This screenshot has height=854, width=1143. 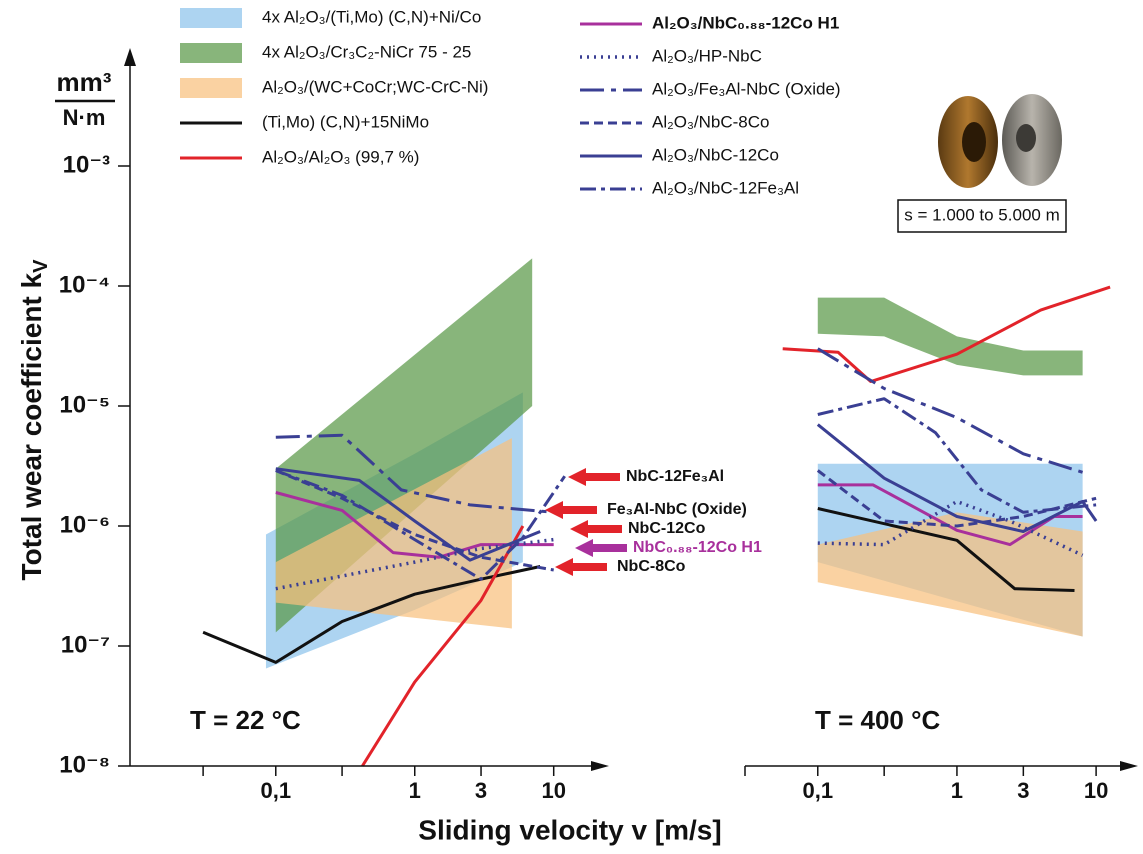 What do you see at coordinates (725, 187) in the screenshot?
I see `legend-label: Al₂O₃/NbC-12Fe₃Al` at bounding box center [725, 187].